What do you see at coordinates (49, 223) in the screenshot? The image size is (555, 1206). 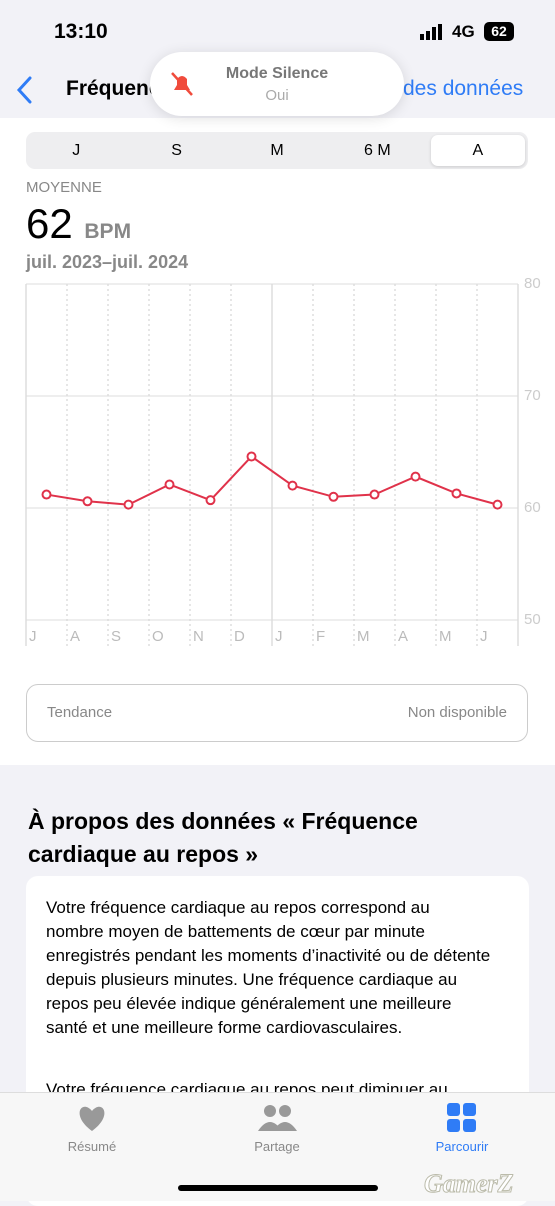 I see `avg: 62` at bounding box center [49, 223].